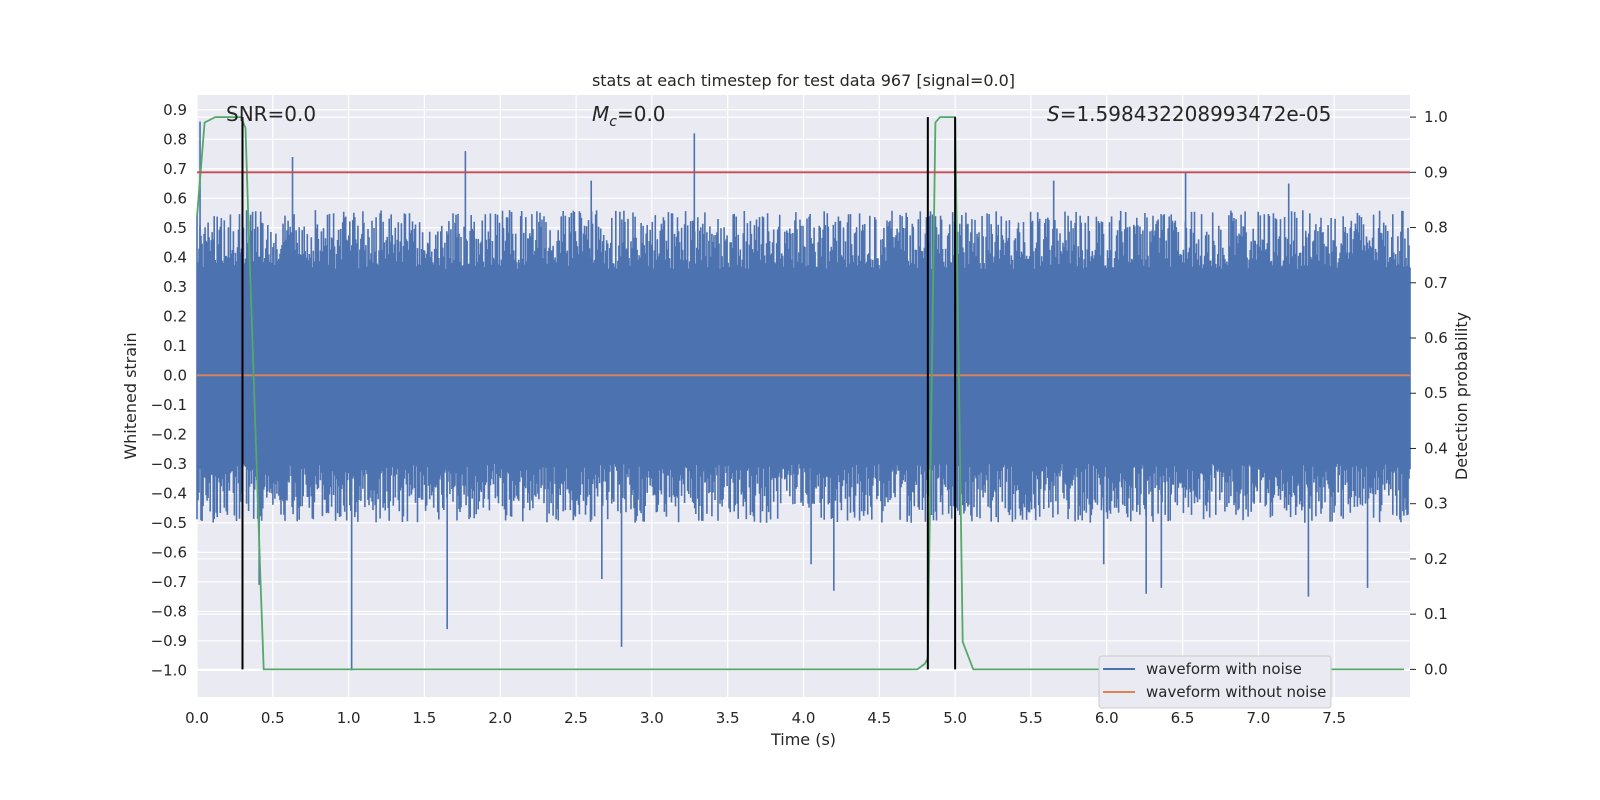 The image size is (1600, 800). What do you see at coordinates (1436, 393) in the screenshot?
I see `y2-tick-label: 0.5` at bounding box center [1436, 393].